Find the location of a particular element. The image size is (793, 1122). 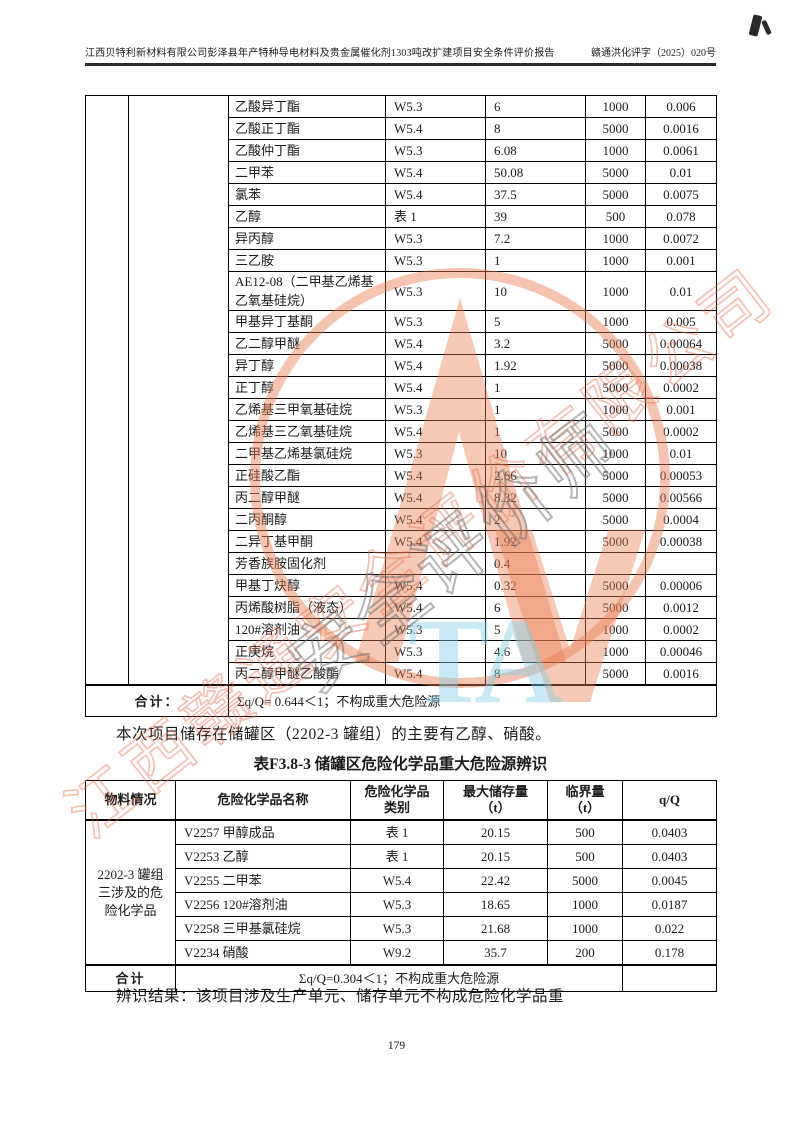

total-label: 合计： is located at coordinates (157, 700).